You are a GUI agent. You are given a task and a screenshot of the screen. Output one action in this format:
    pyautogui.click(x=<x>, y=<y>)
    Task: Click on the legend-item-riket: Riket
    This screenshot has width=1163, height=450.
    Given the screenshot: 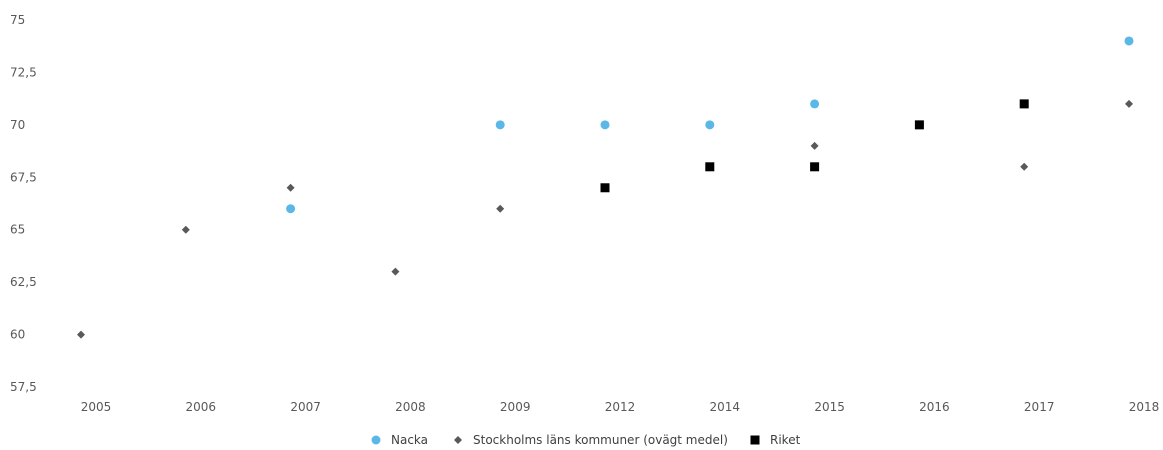 What is the action you would take?
    pyautogui.click(x=775, y=440)
    